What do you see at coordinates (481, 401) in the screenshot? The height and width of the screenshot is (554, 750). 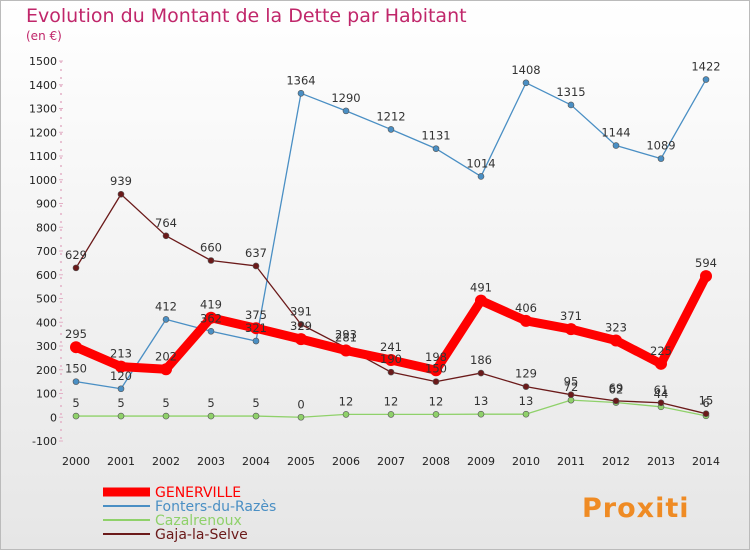 I see `data-label: 13` at bounding box center [481, 401].